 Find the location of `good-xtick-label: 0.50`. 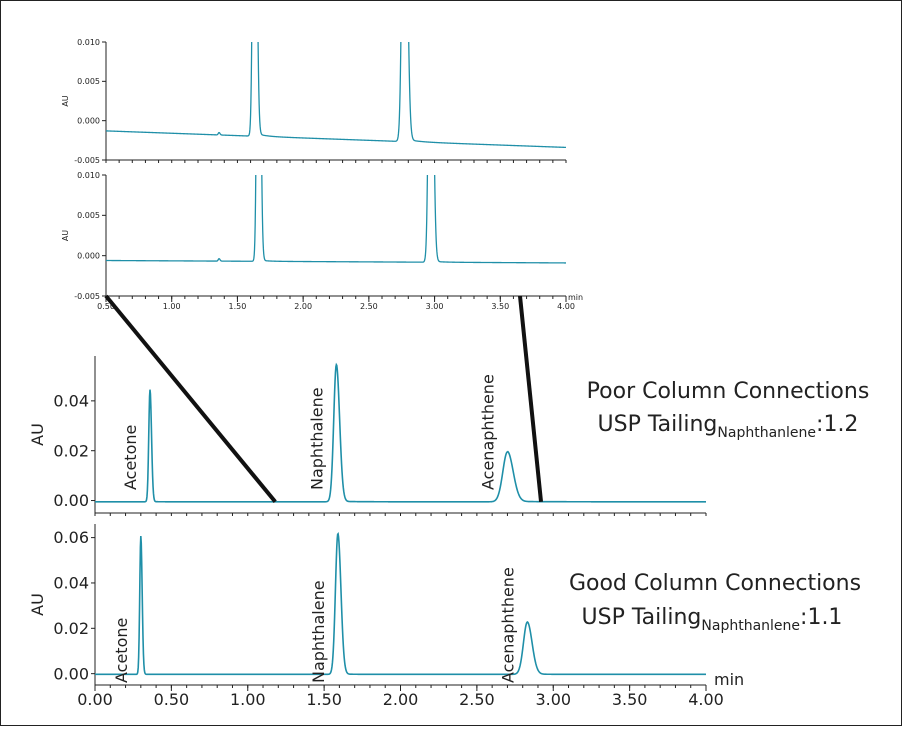

good-xtick-label: 0.50 is located at coordinates (172, 699).